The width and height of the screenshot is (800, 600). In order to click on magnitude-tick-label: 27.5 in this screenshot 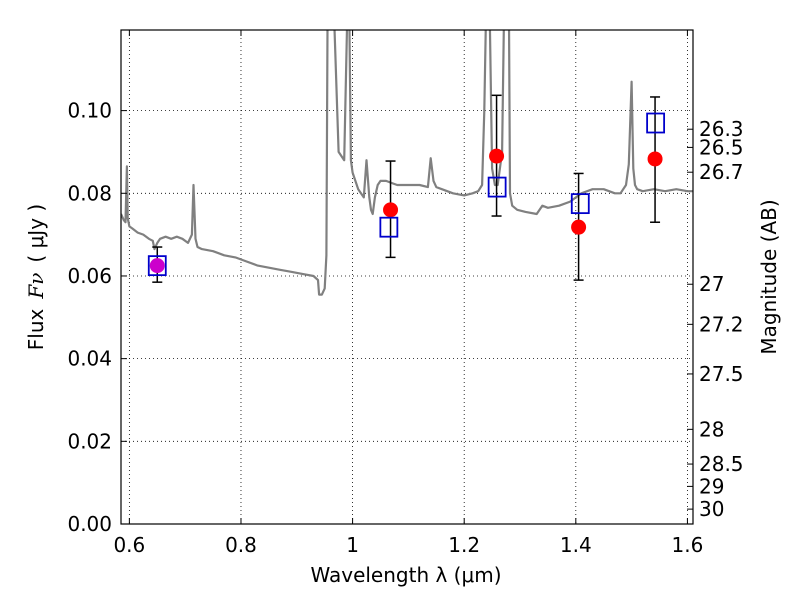, I will do `click(721, 374)`.